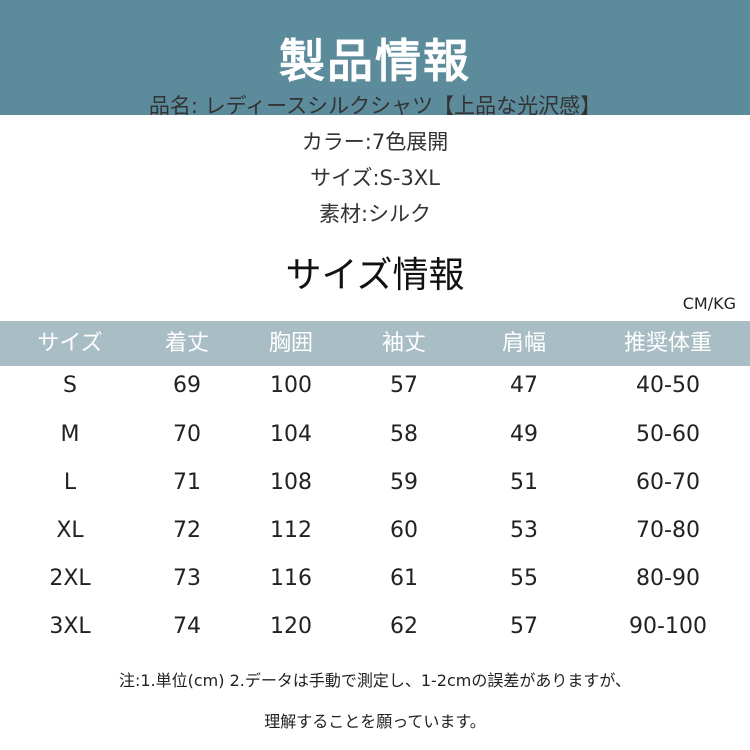 This screenshot has width=750, height=750. I want to click on cell-weight: 90-100, so click(668, 626).